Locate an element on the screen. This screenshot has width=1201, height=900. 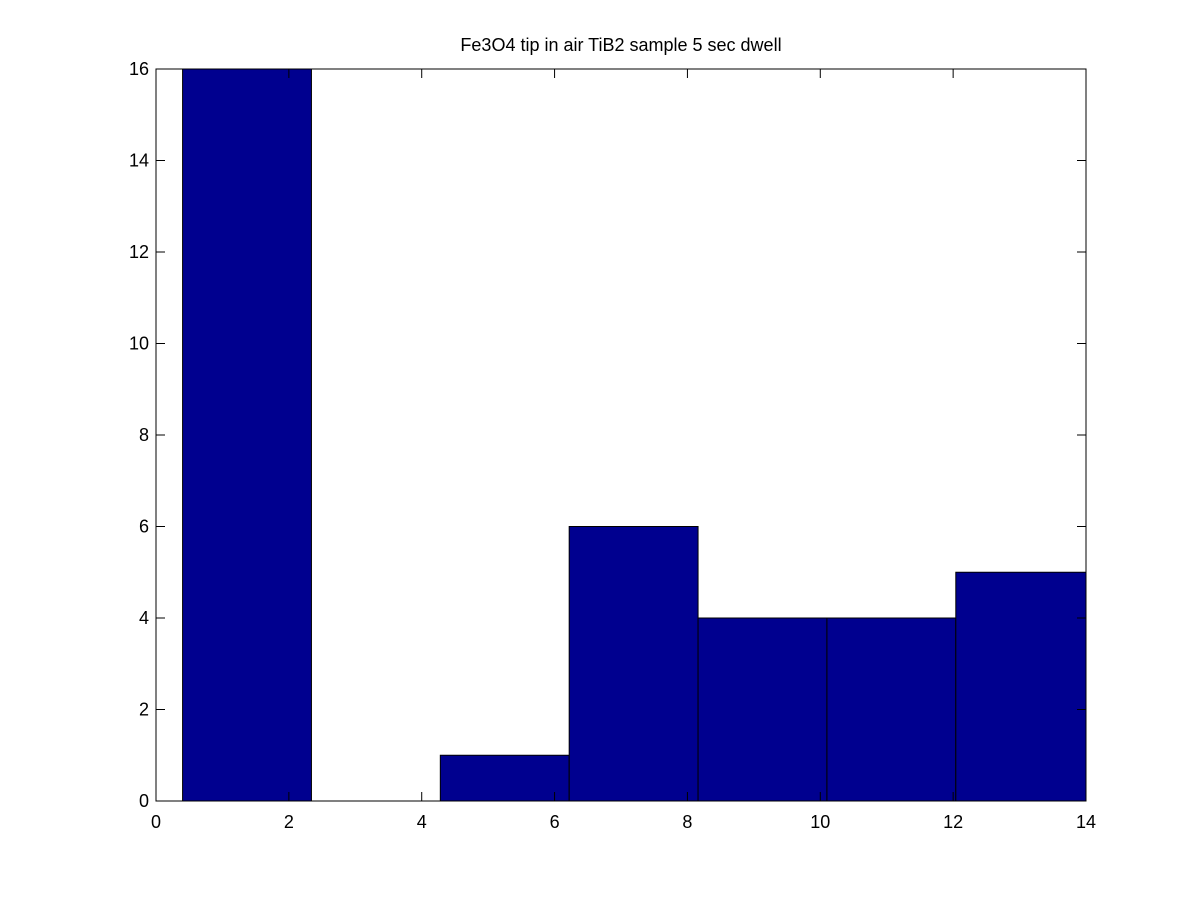
x-tick-label-2: 4 is located at coordinates (422, 822).